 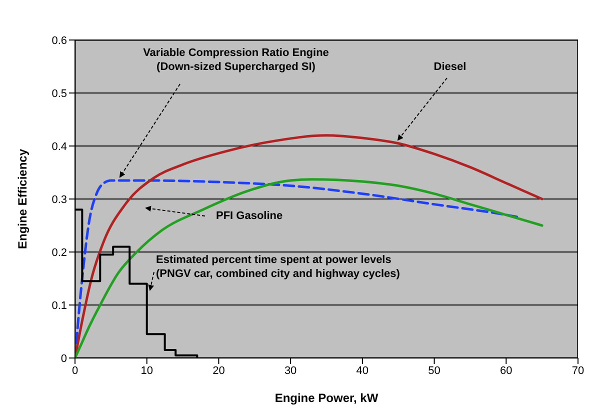 I want to click on text: Variable Compression Ratio Engine (Down-sized Supercharged SI), so click(x=236, y=60).